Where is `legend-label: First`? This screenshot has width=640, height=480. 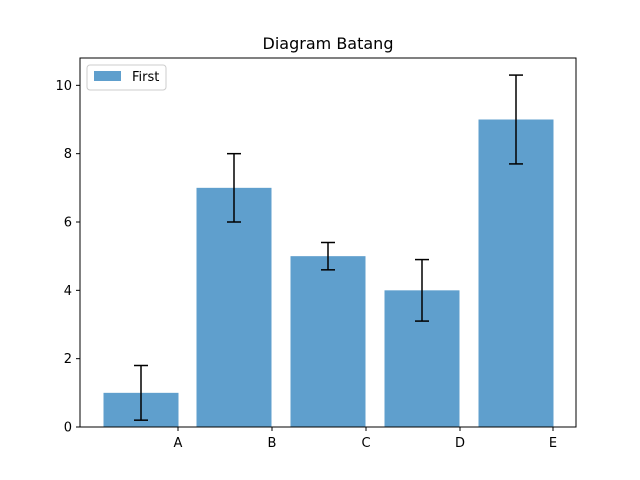 legend-label: First is located at coordinates (145, 77).